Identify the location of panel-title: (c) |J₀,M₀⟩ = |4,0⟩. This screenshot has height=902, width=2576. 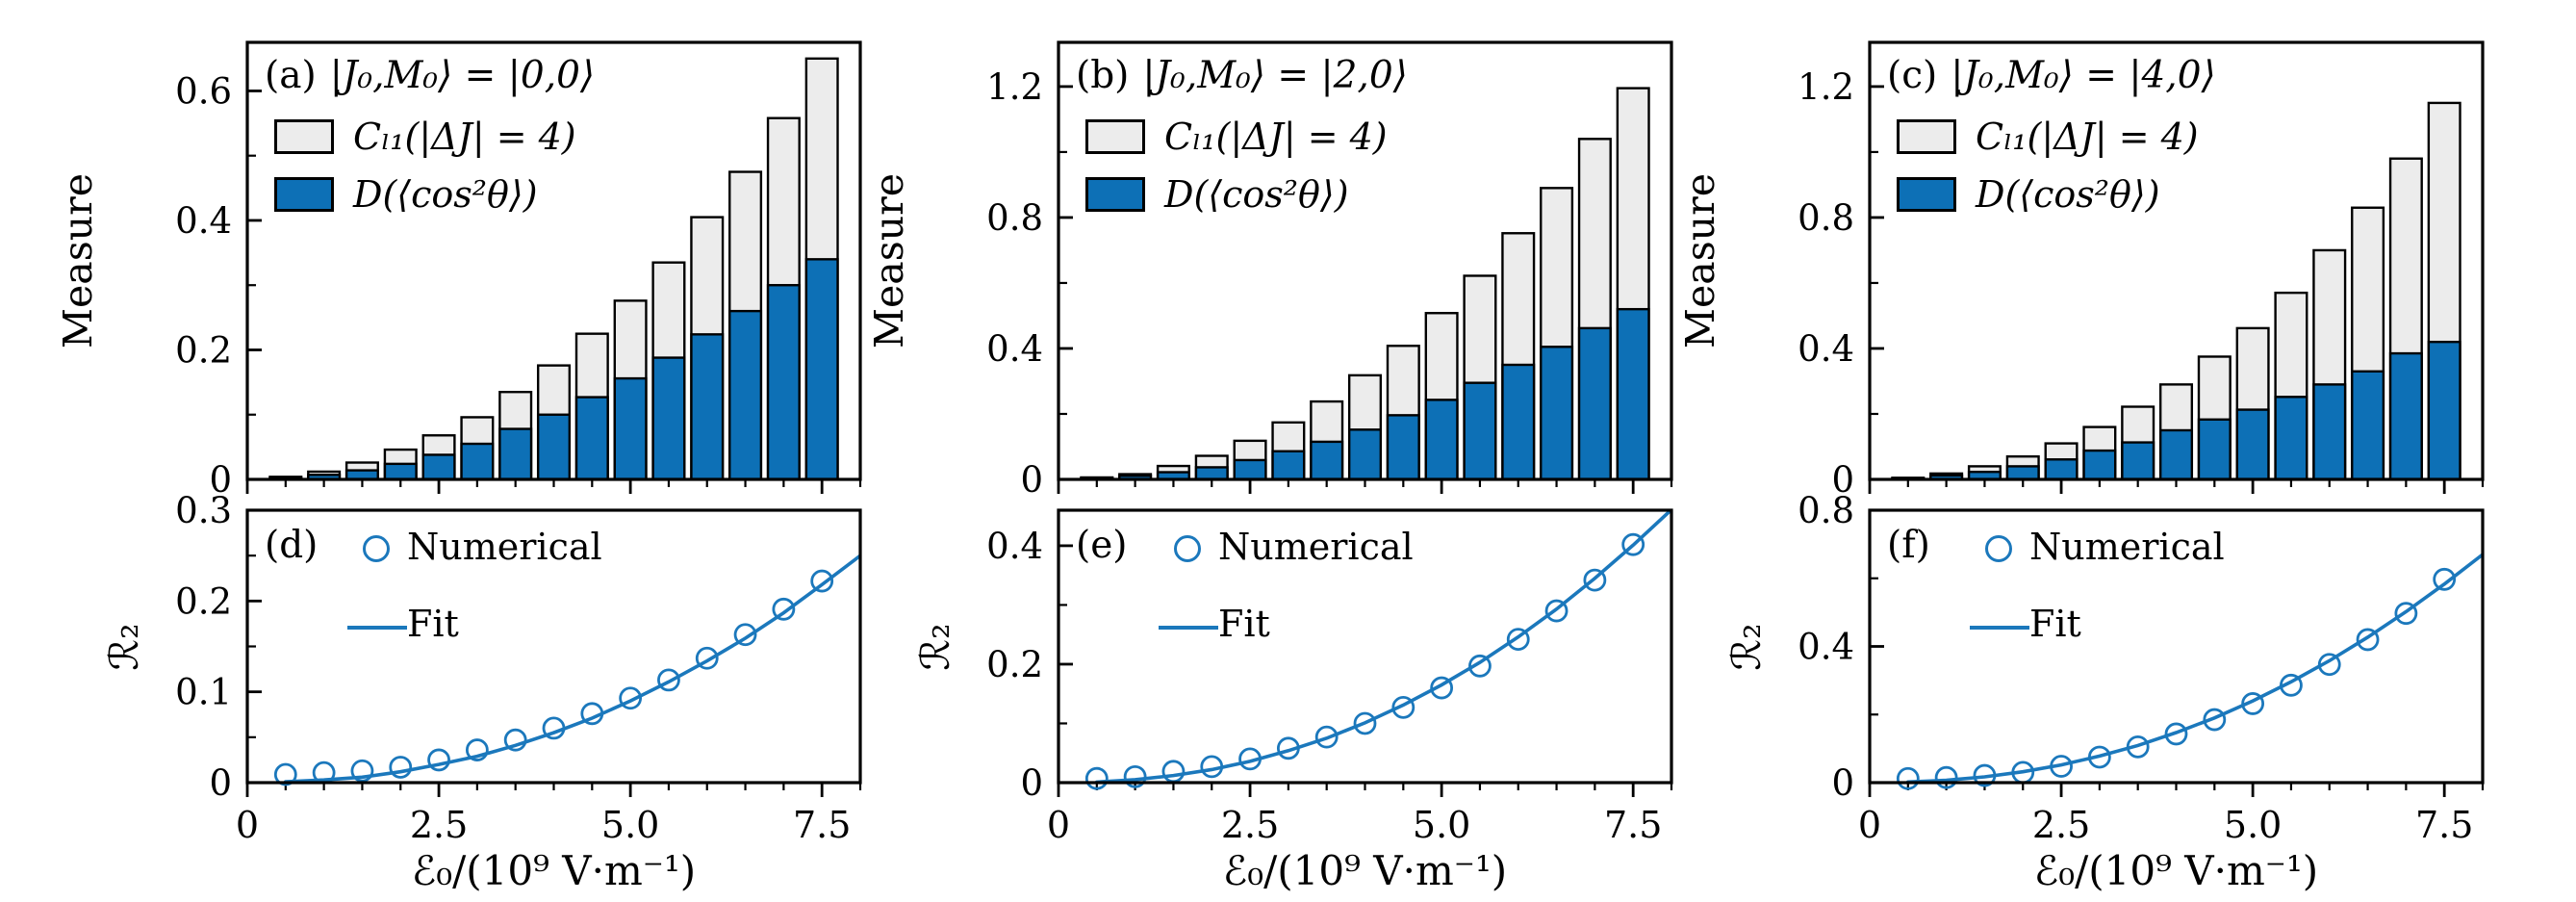
(2051, 75).